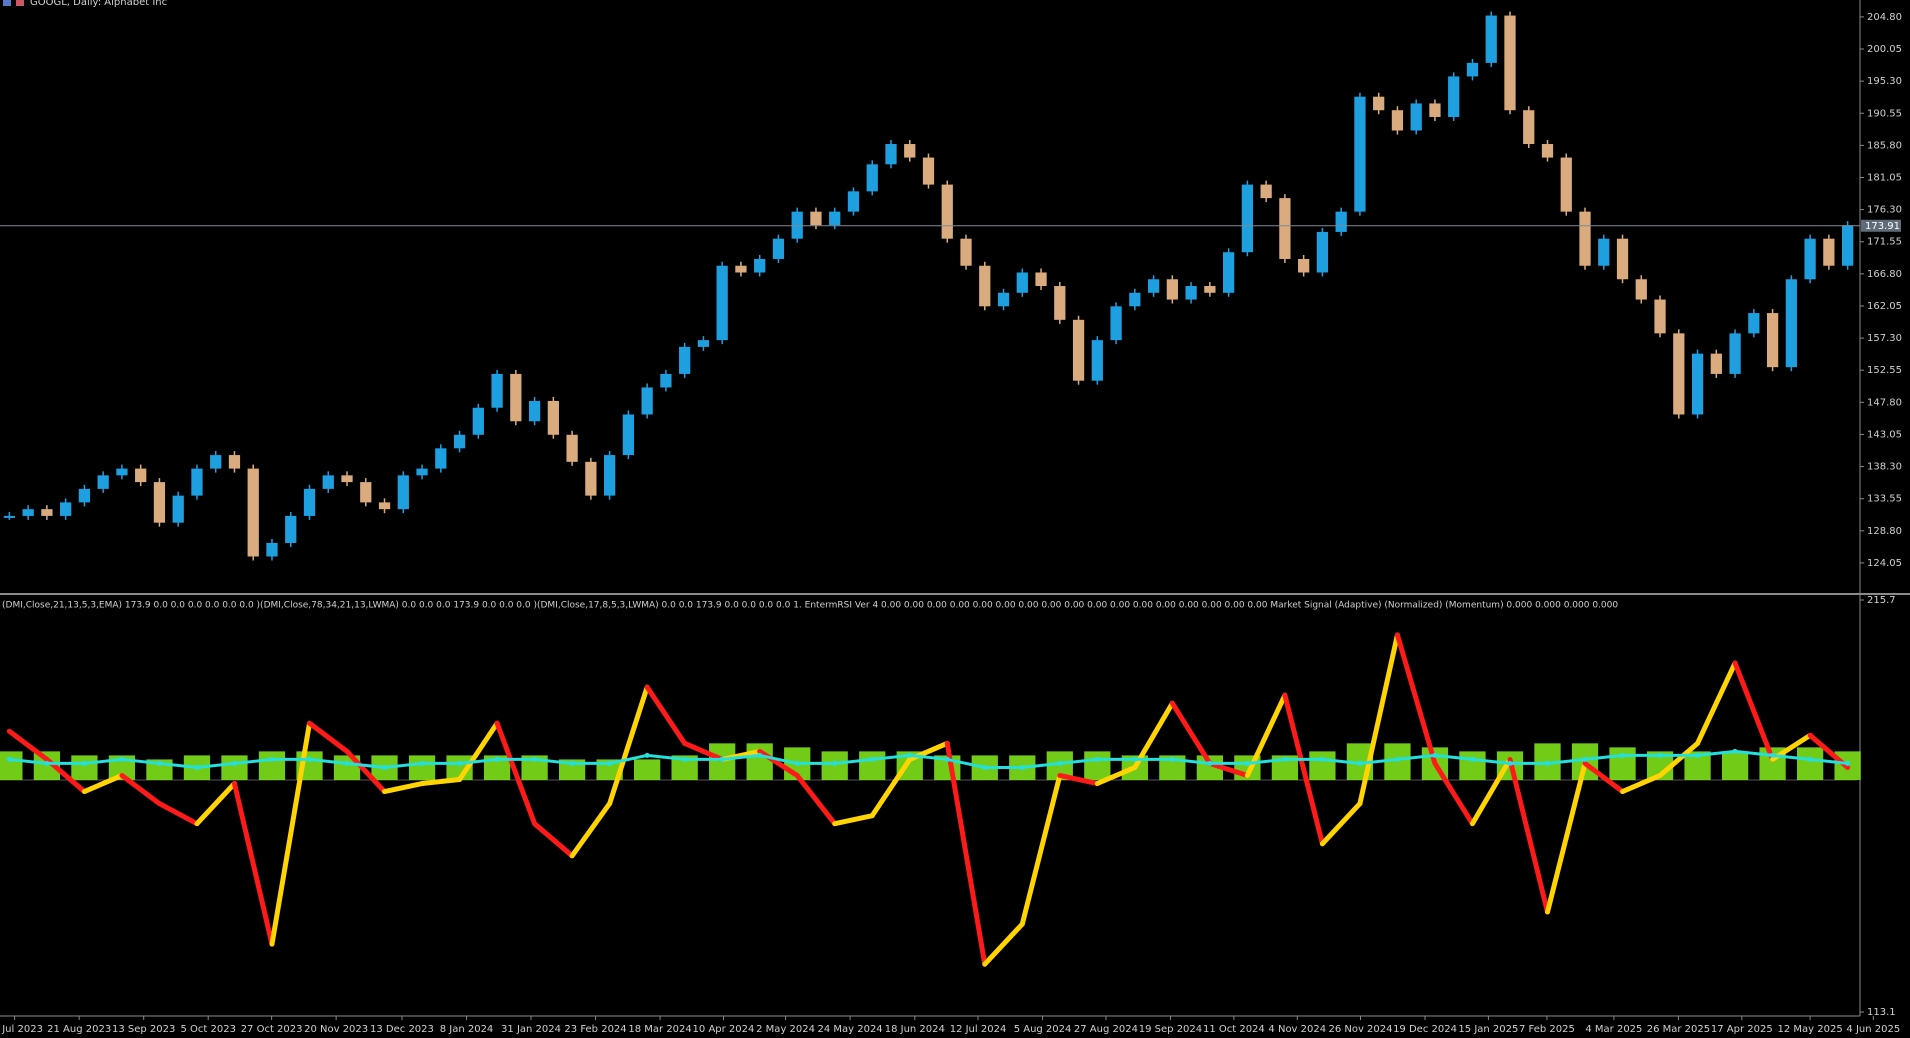 This screenshot has width=1910, height=1038. Describe the element at coordinates (1884, 467) in the screenshot. I see `y-tick-label: 138.30` at that location.